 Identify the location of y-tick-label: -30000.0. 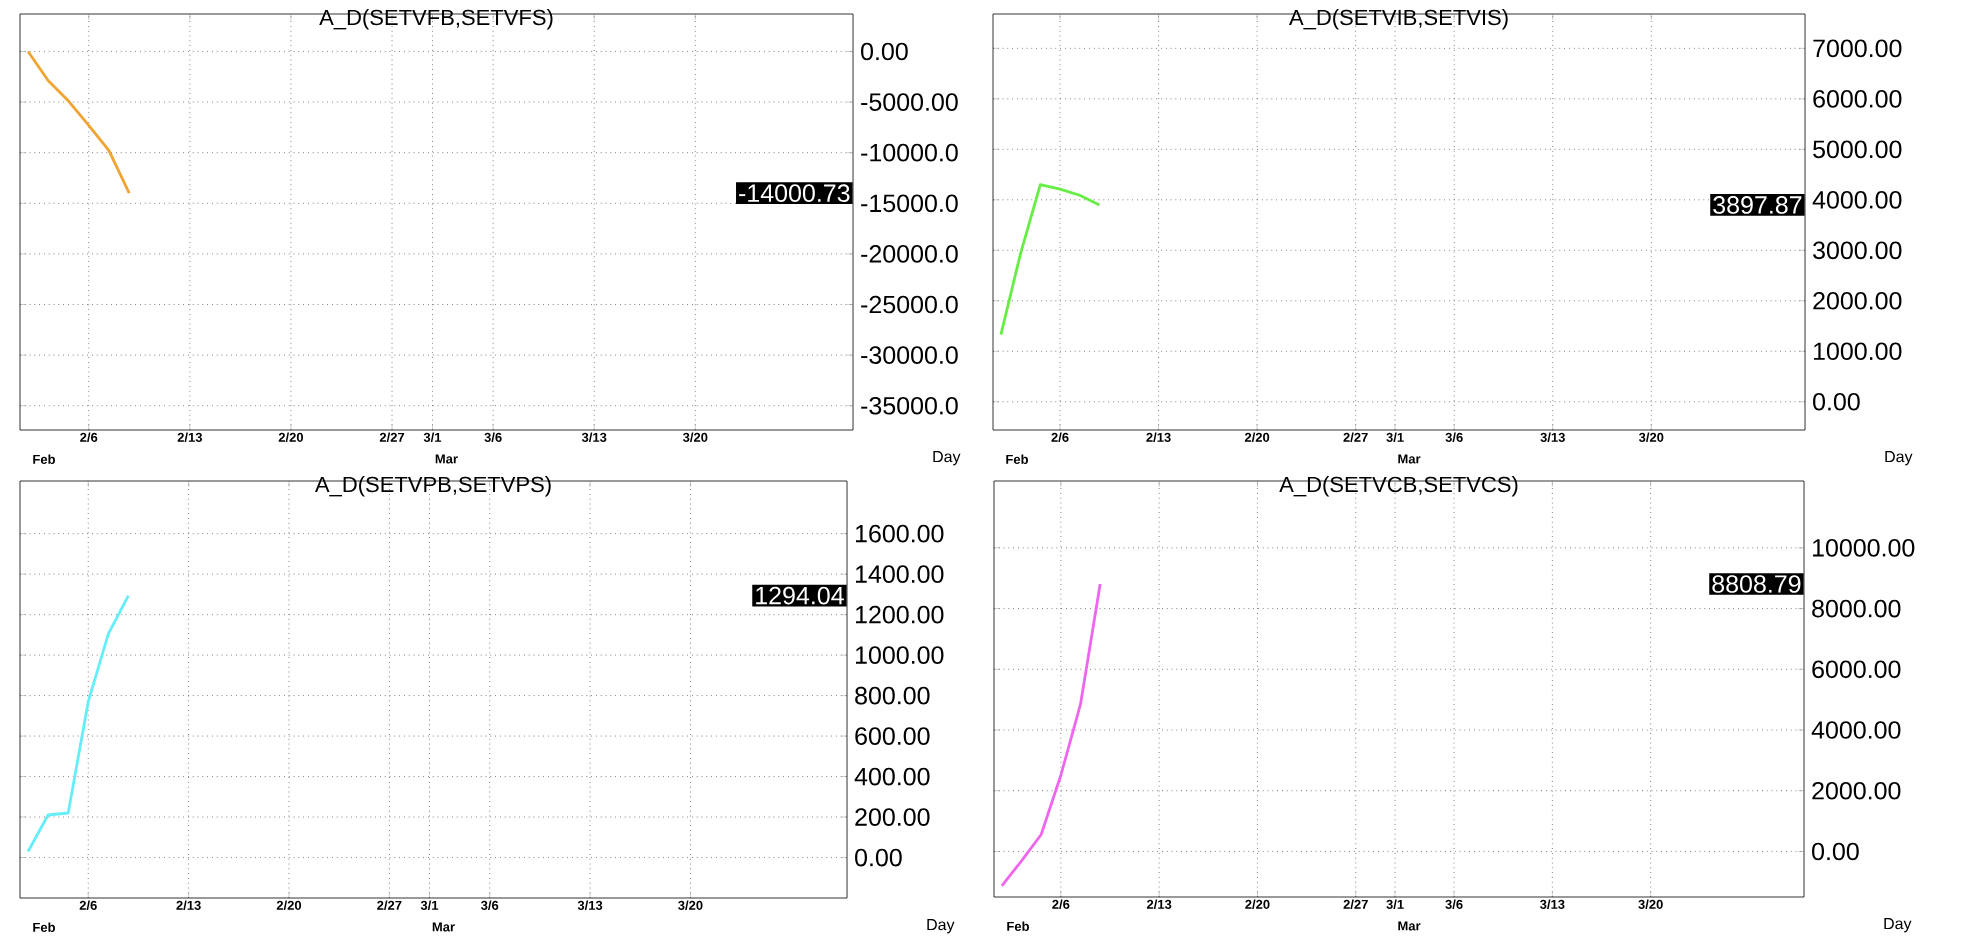
(909, 355).